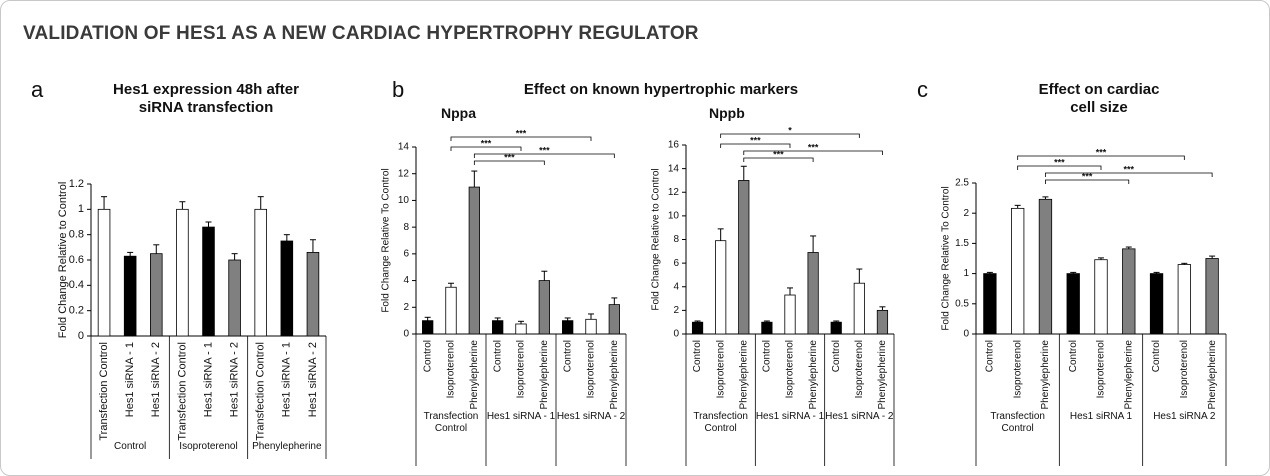  I want to click on y-tick-label: 0.4, so click(76, 285).